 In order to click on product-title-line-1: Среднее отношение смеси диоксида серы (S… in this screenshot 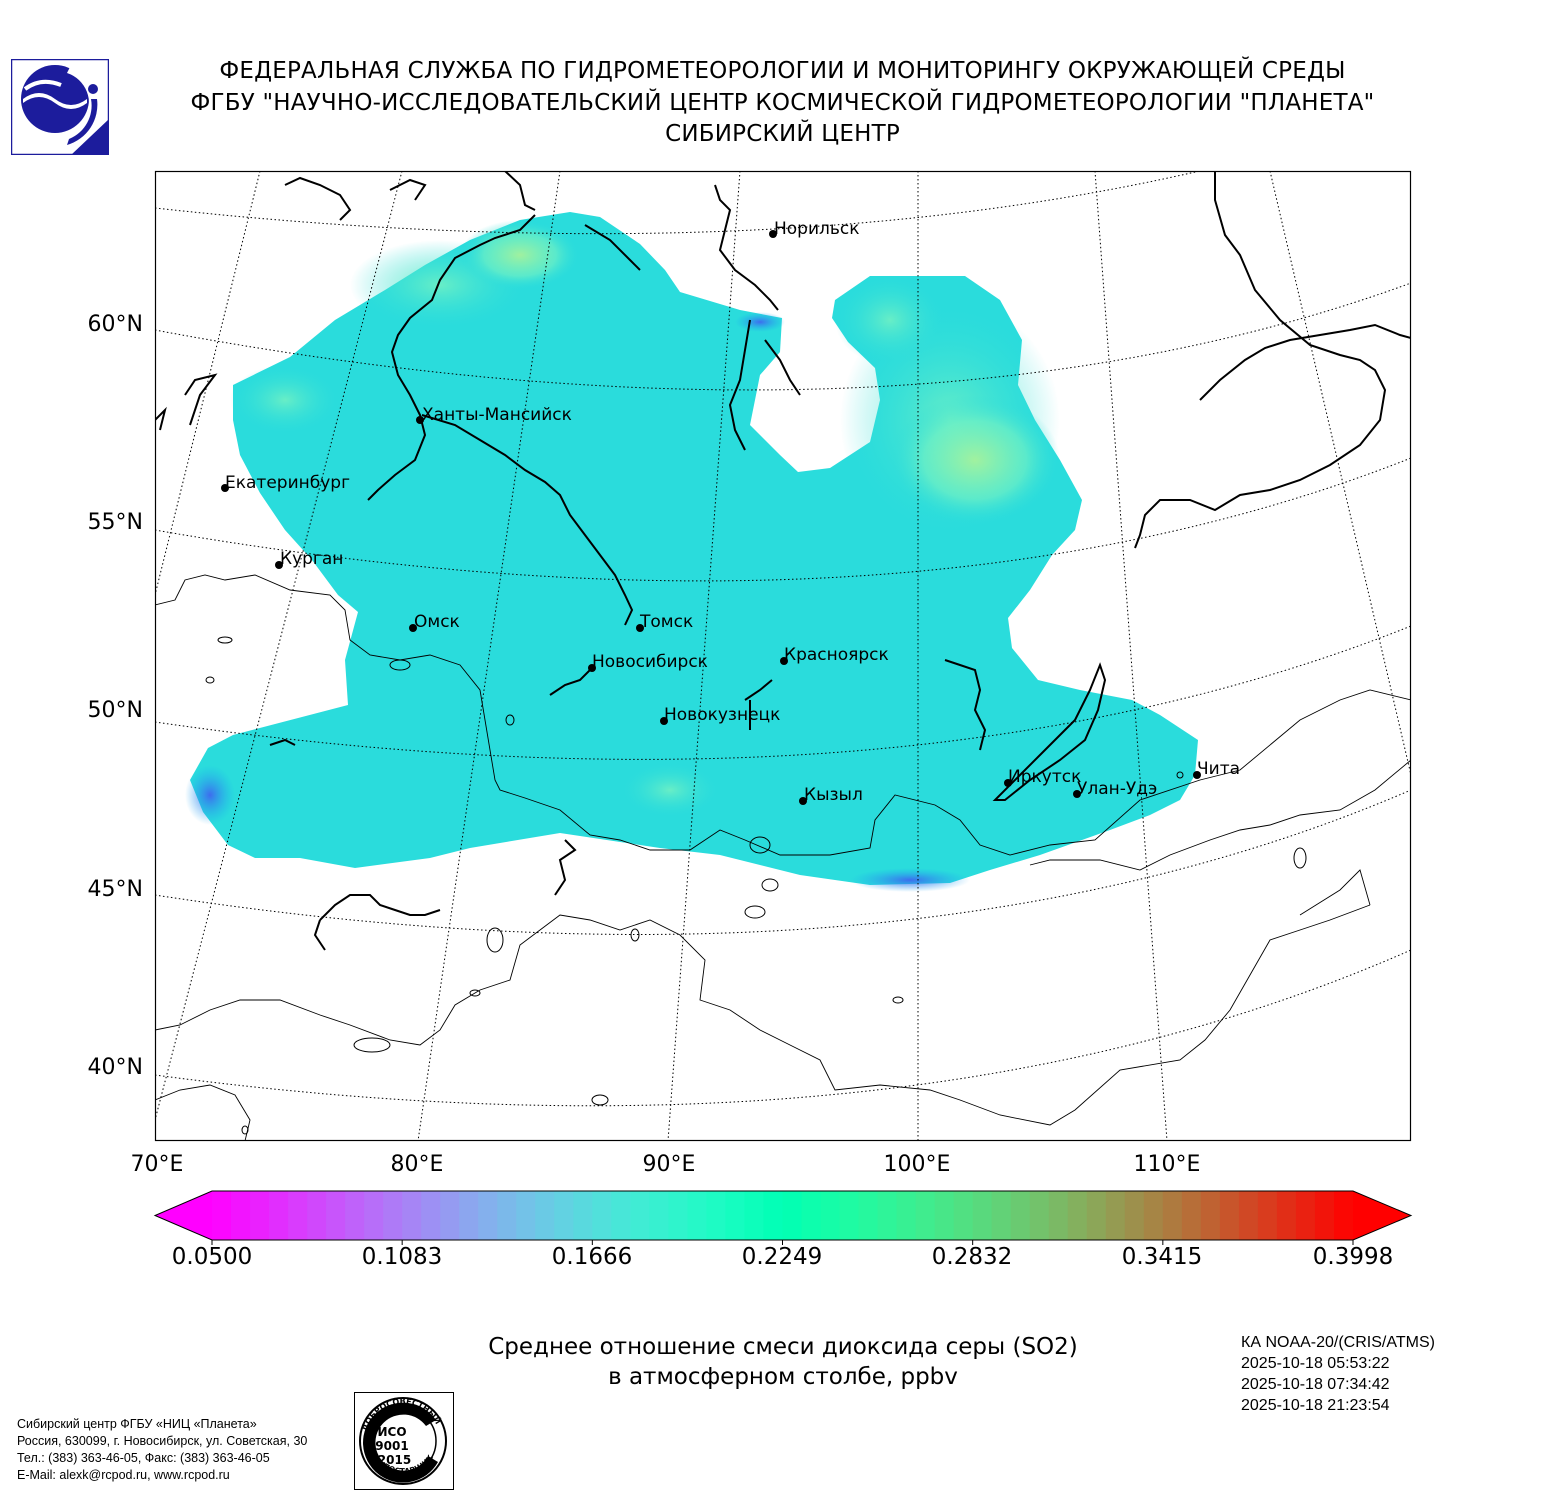, I will do `click(783, 1347)`.